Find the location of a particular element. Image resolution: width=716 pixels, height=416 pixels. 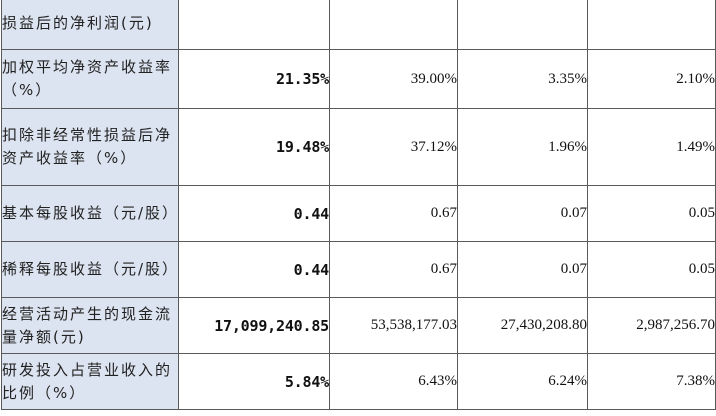

value-cell: 7.38% is located at coordinates (651, 381).